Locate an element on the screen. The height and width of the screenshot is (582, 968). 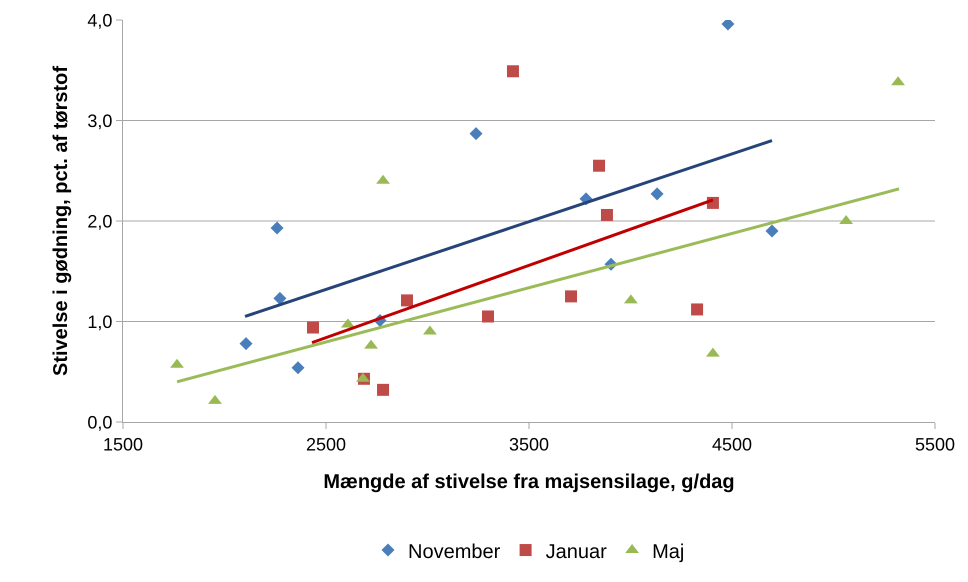
legend-label: Maj is located at coordinates (668, 551).